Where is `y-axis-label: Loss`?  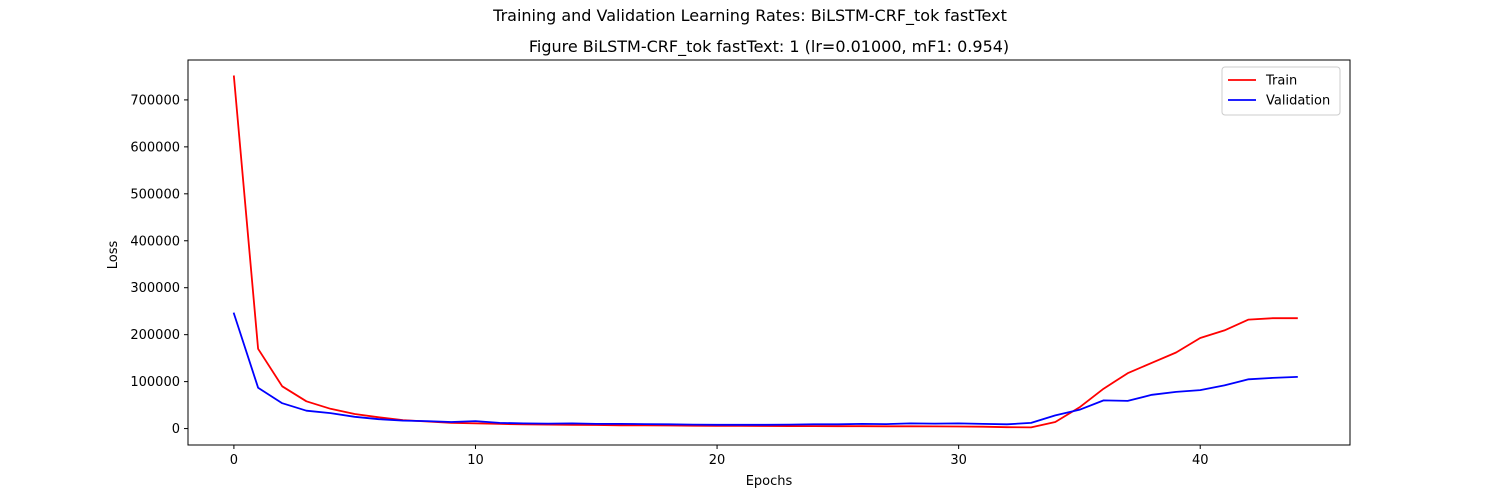
y-axis-label: Loss is located at coordinates (113, 255).